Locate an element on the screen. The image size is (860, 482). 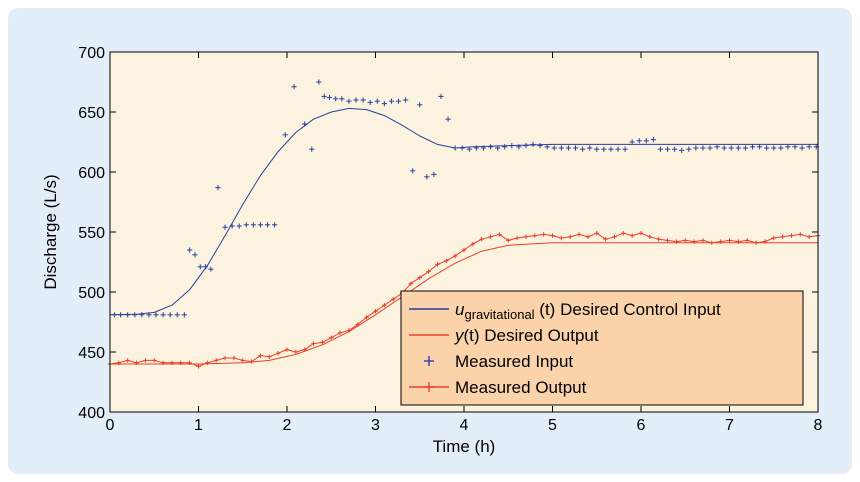
legend-box is located at coordinates (602, 348).